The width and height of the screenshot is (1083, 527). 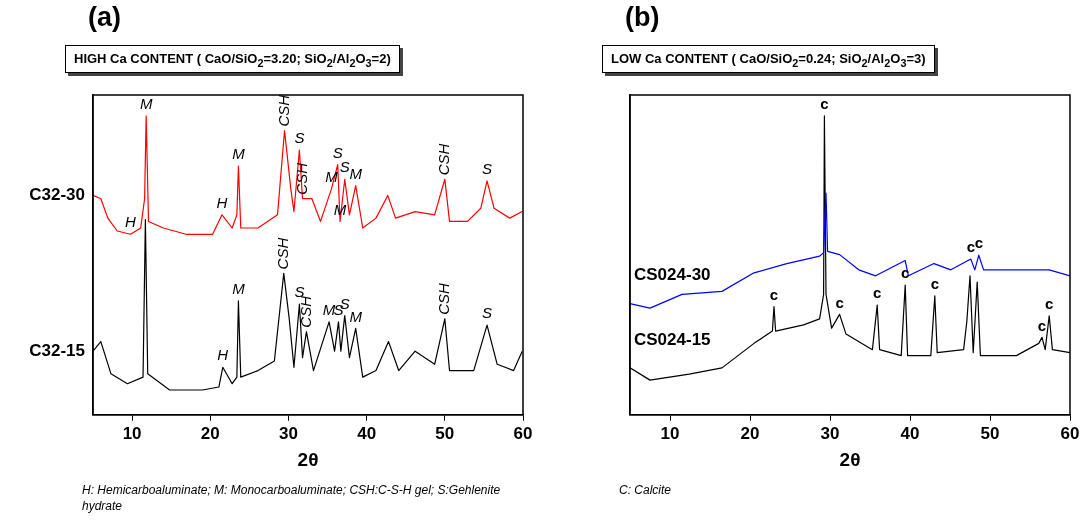 I want to click on text: C: Calcite, so click(x=645, y=490).